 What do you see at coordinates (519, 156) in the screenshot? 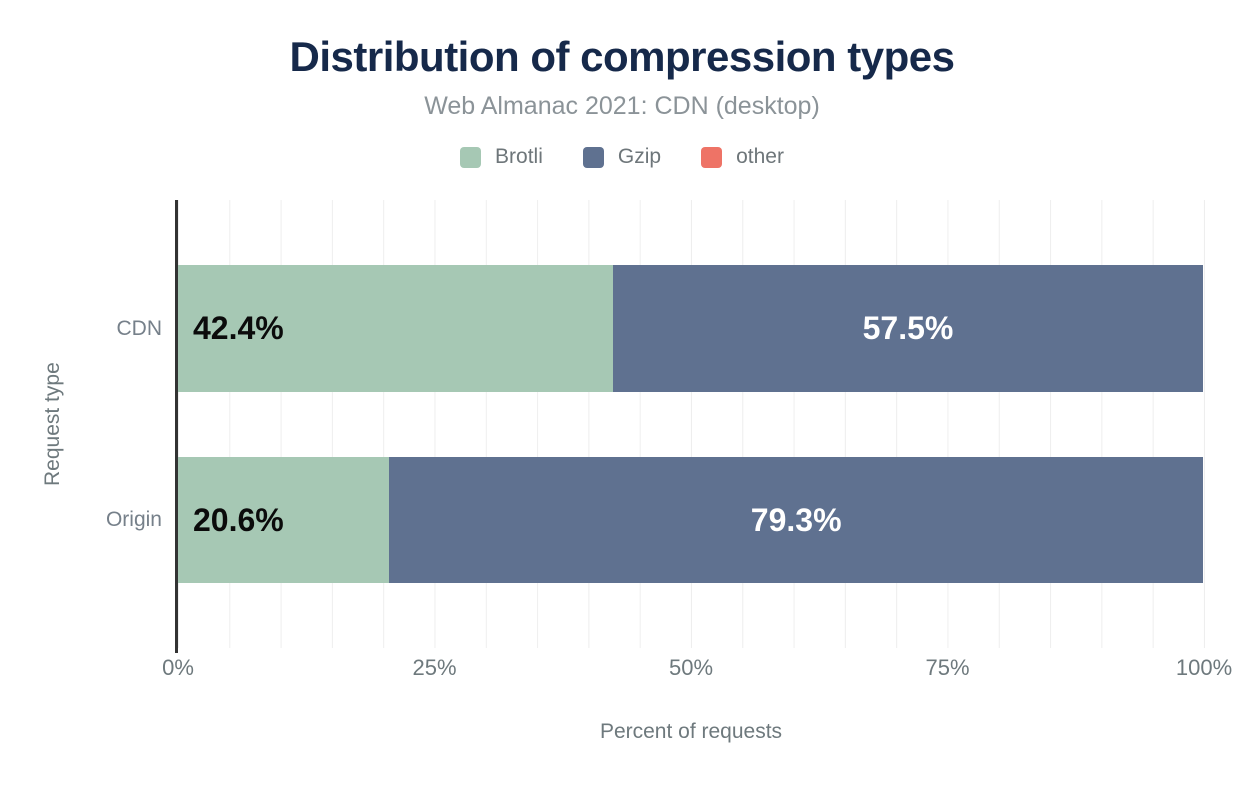
I see `legend-label-brotli: Brotli` at bounding box center [519, 156].